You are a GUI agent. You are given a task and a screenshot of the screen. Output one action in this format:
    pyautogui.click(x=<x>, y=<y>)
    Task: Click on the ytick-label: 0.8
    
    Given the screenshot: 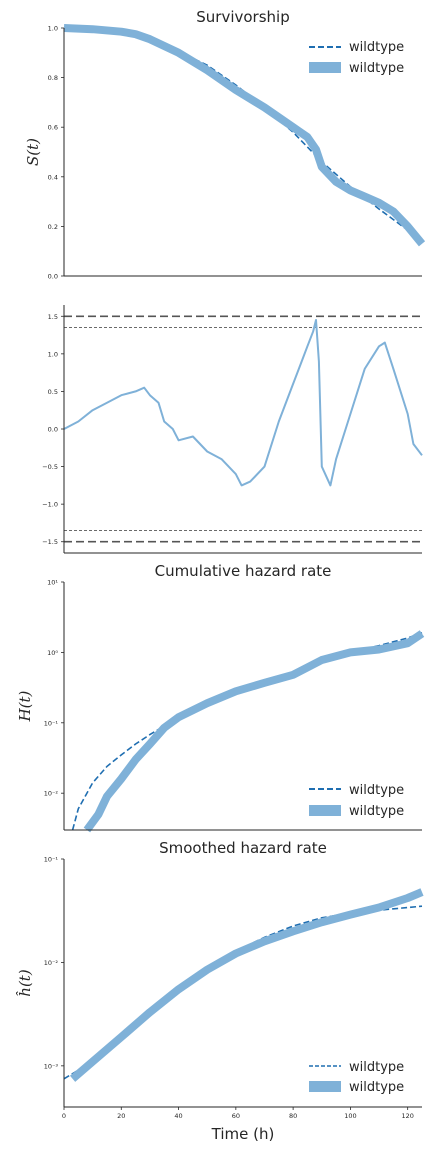 What is the action you would take?
    pyautogui.click(x=53, y=78)
    